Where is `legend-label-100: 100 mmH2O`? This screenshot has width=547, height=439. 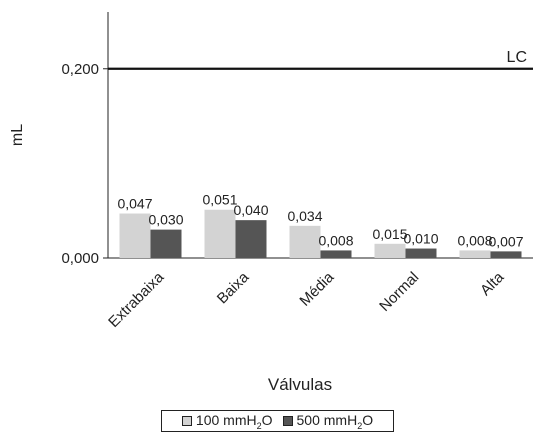
legend-label-100: 100 mmH2O is located at coordinates (234, 421).